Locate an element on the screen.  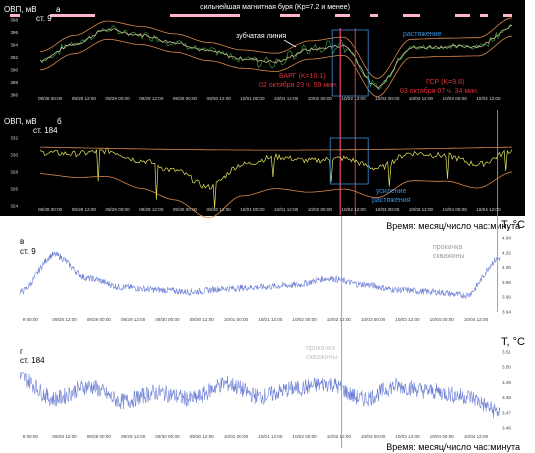
panel-v-letter: в is located at coordinates (22, 241).